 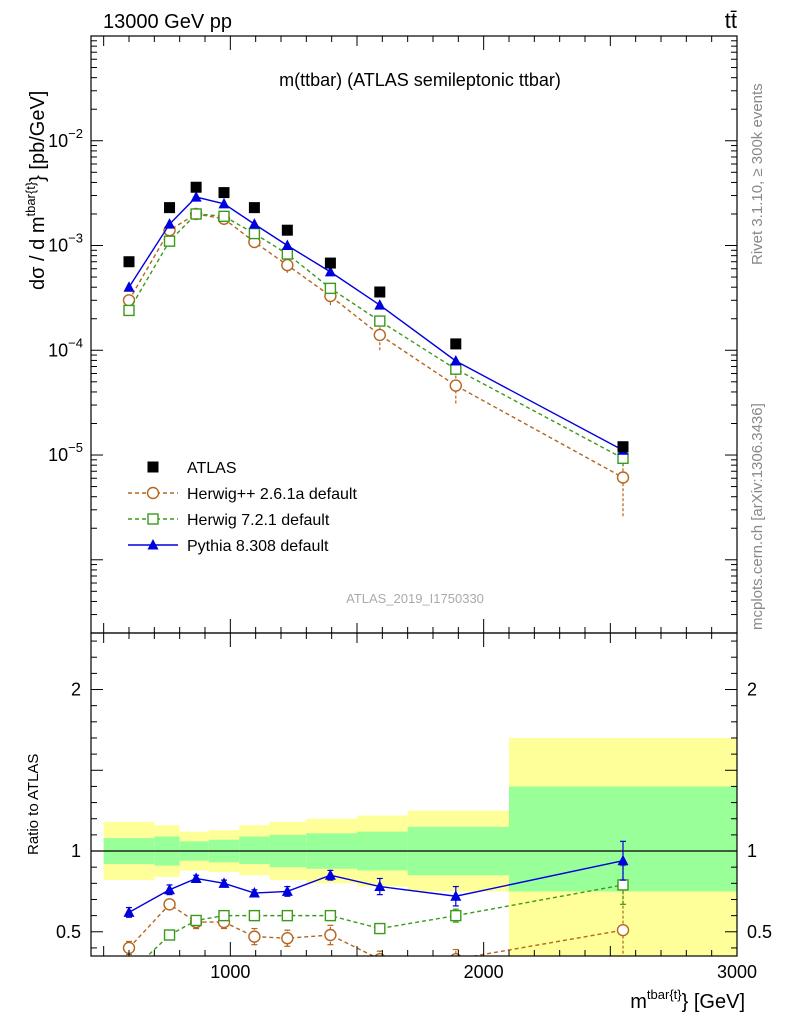 I want to click on ratio-y-tick-label-left: 2, so click(x=76, y=690).